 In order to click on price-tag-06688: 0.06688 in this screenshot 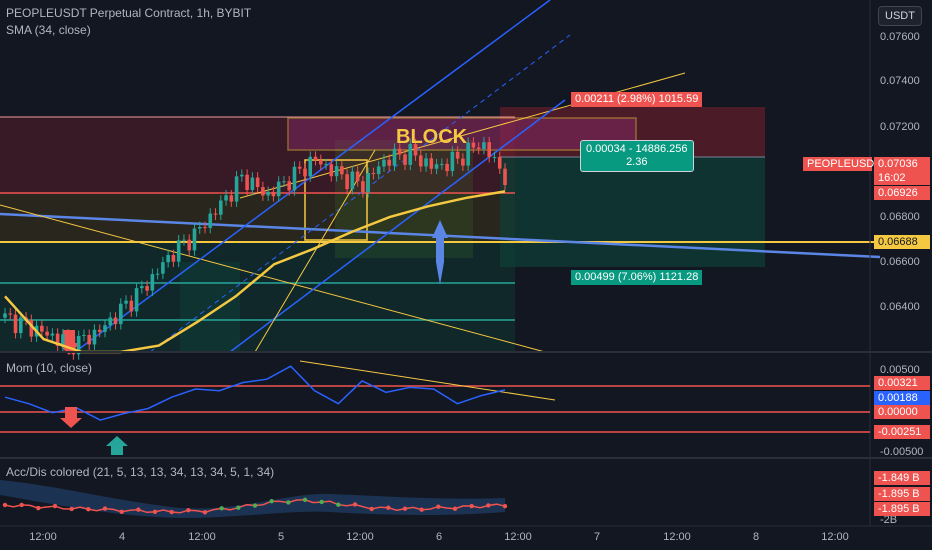, I will do `click(902, 242)`.